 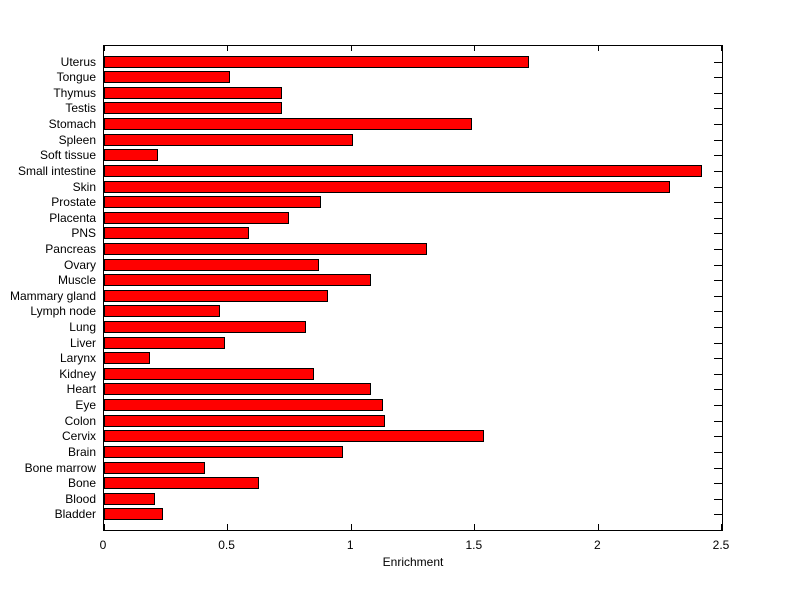 I want to click on y-tick-label: Liver, so click(x=82, y=342).